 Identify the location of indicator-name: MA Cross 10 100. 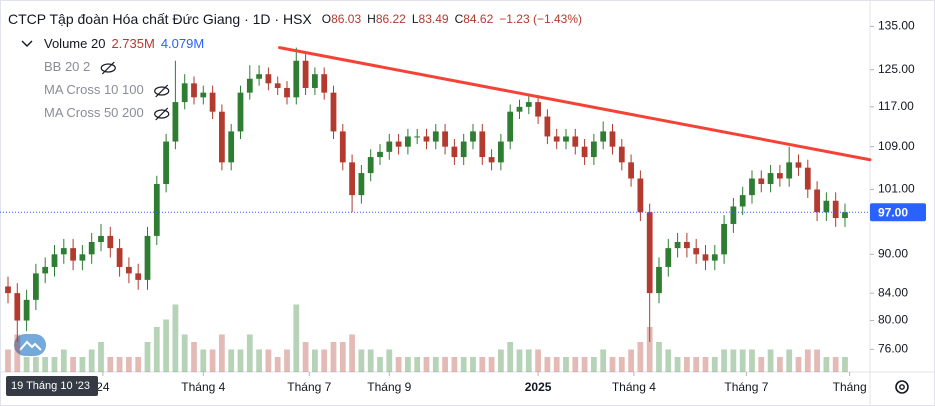
(94, 89).